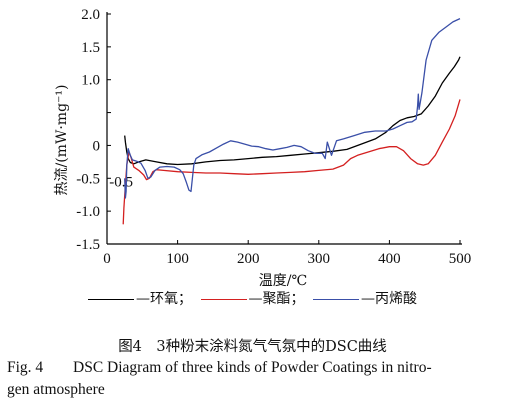  What do you see at coordinates (389, 259) in the screenshot?
I see `x-tick-label: 400` at bounding box center [389, 259].